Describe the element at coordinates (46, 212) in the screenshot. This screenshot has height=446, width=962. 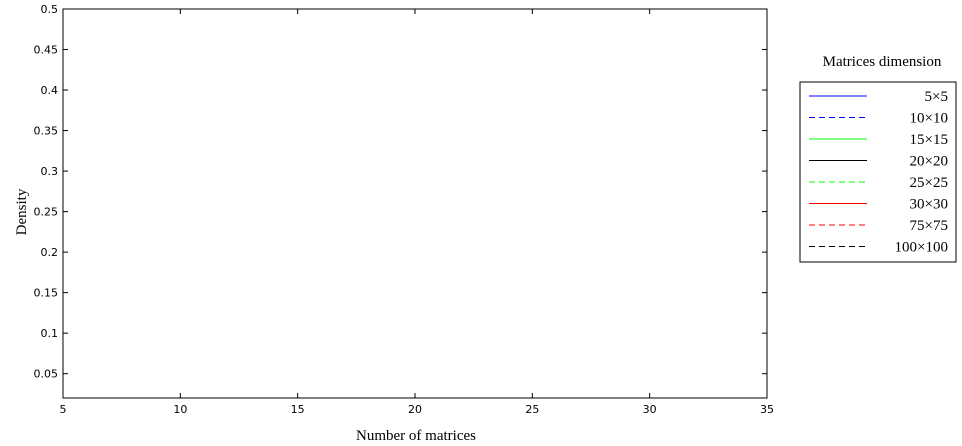
I see `y-tick-label: 0.25` at that location.